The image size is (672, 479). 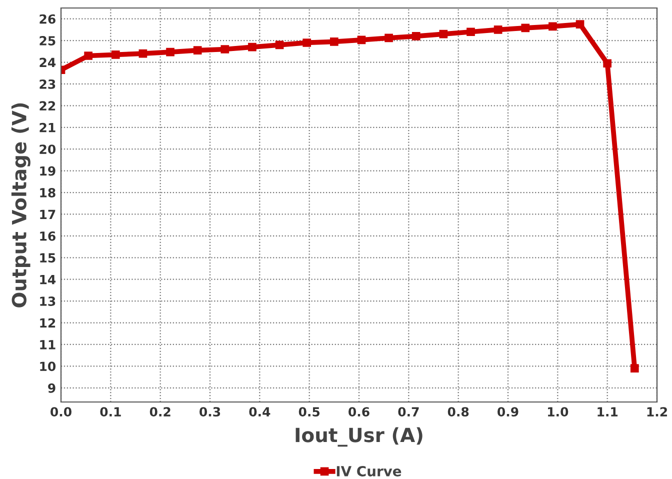 I want to click on x-tick-label: 0.1, so click(x=110, y=412).